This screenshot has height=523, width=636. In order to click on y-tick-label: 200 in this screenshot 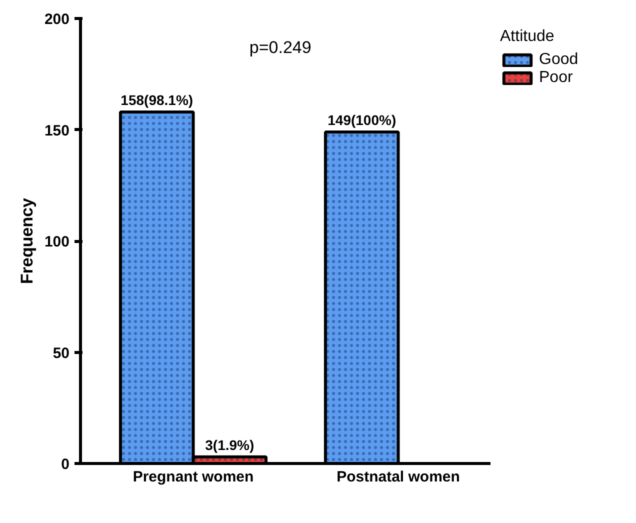, I will do `click(57, 19)`.